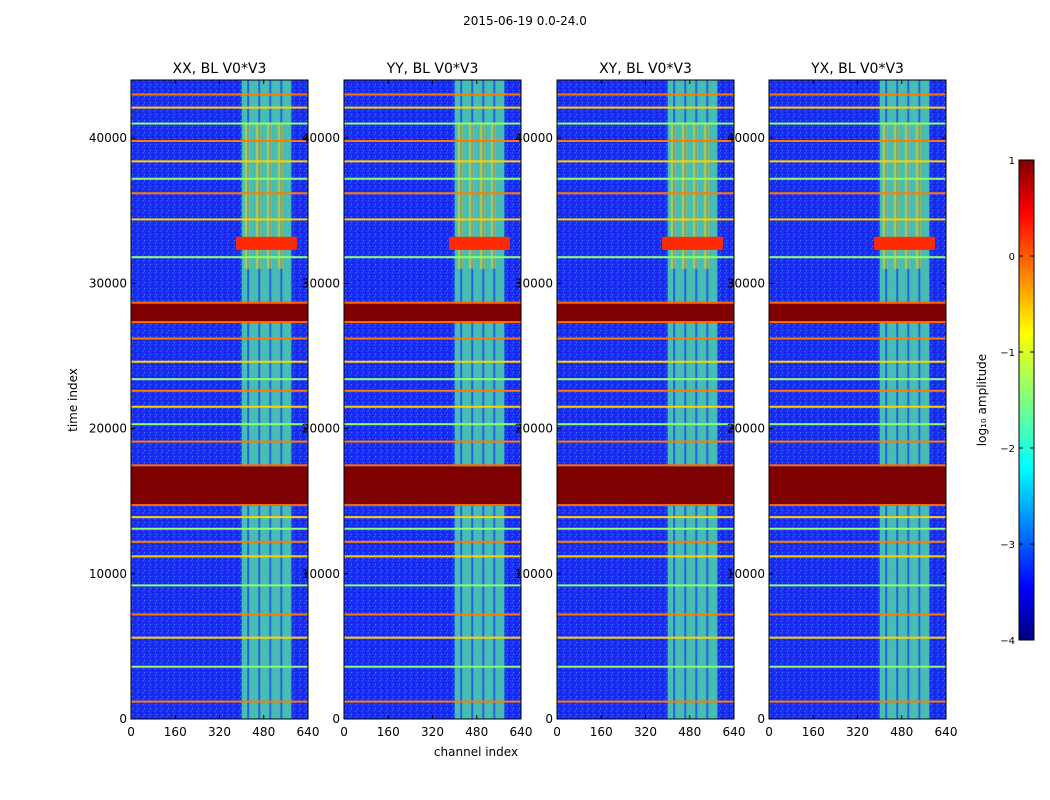  What do you see at coordinates (534, 574) in the screenshot?
I see `y-tick-label: 10000` at bounding box center [534, 574].